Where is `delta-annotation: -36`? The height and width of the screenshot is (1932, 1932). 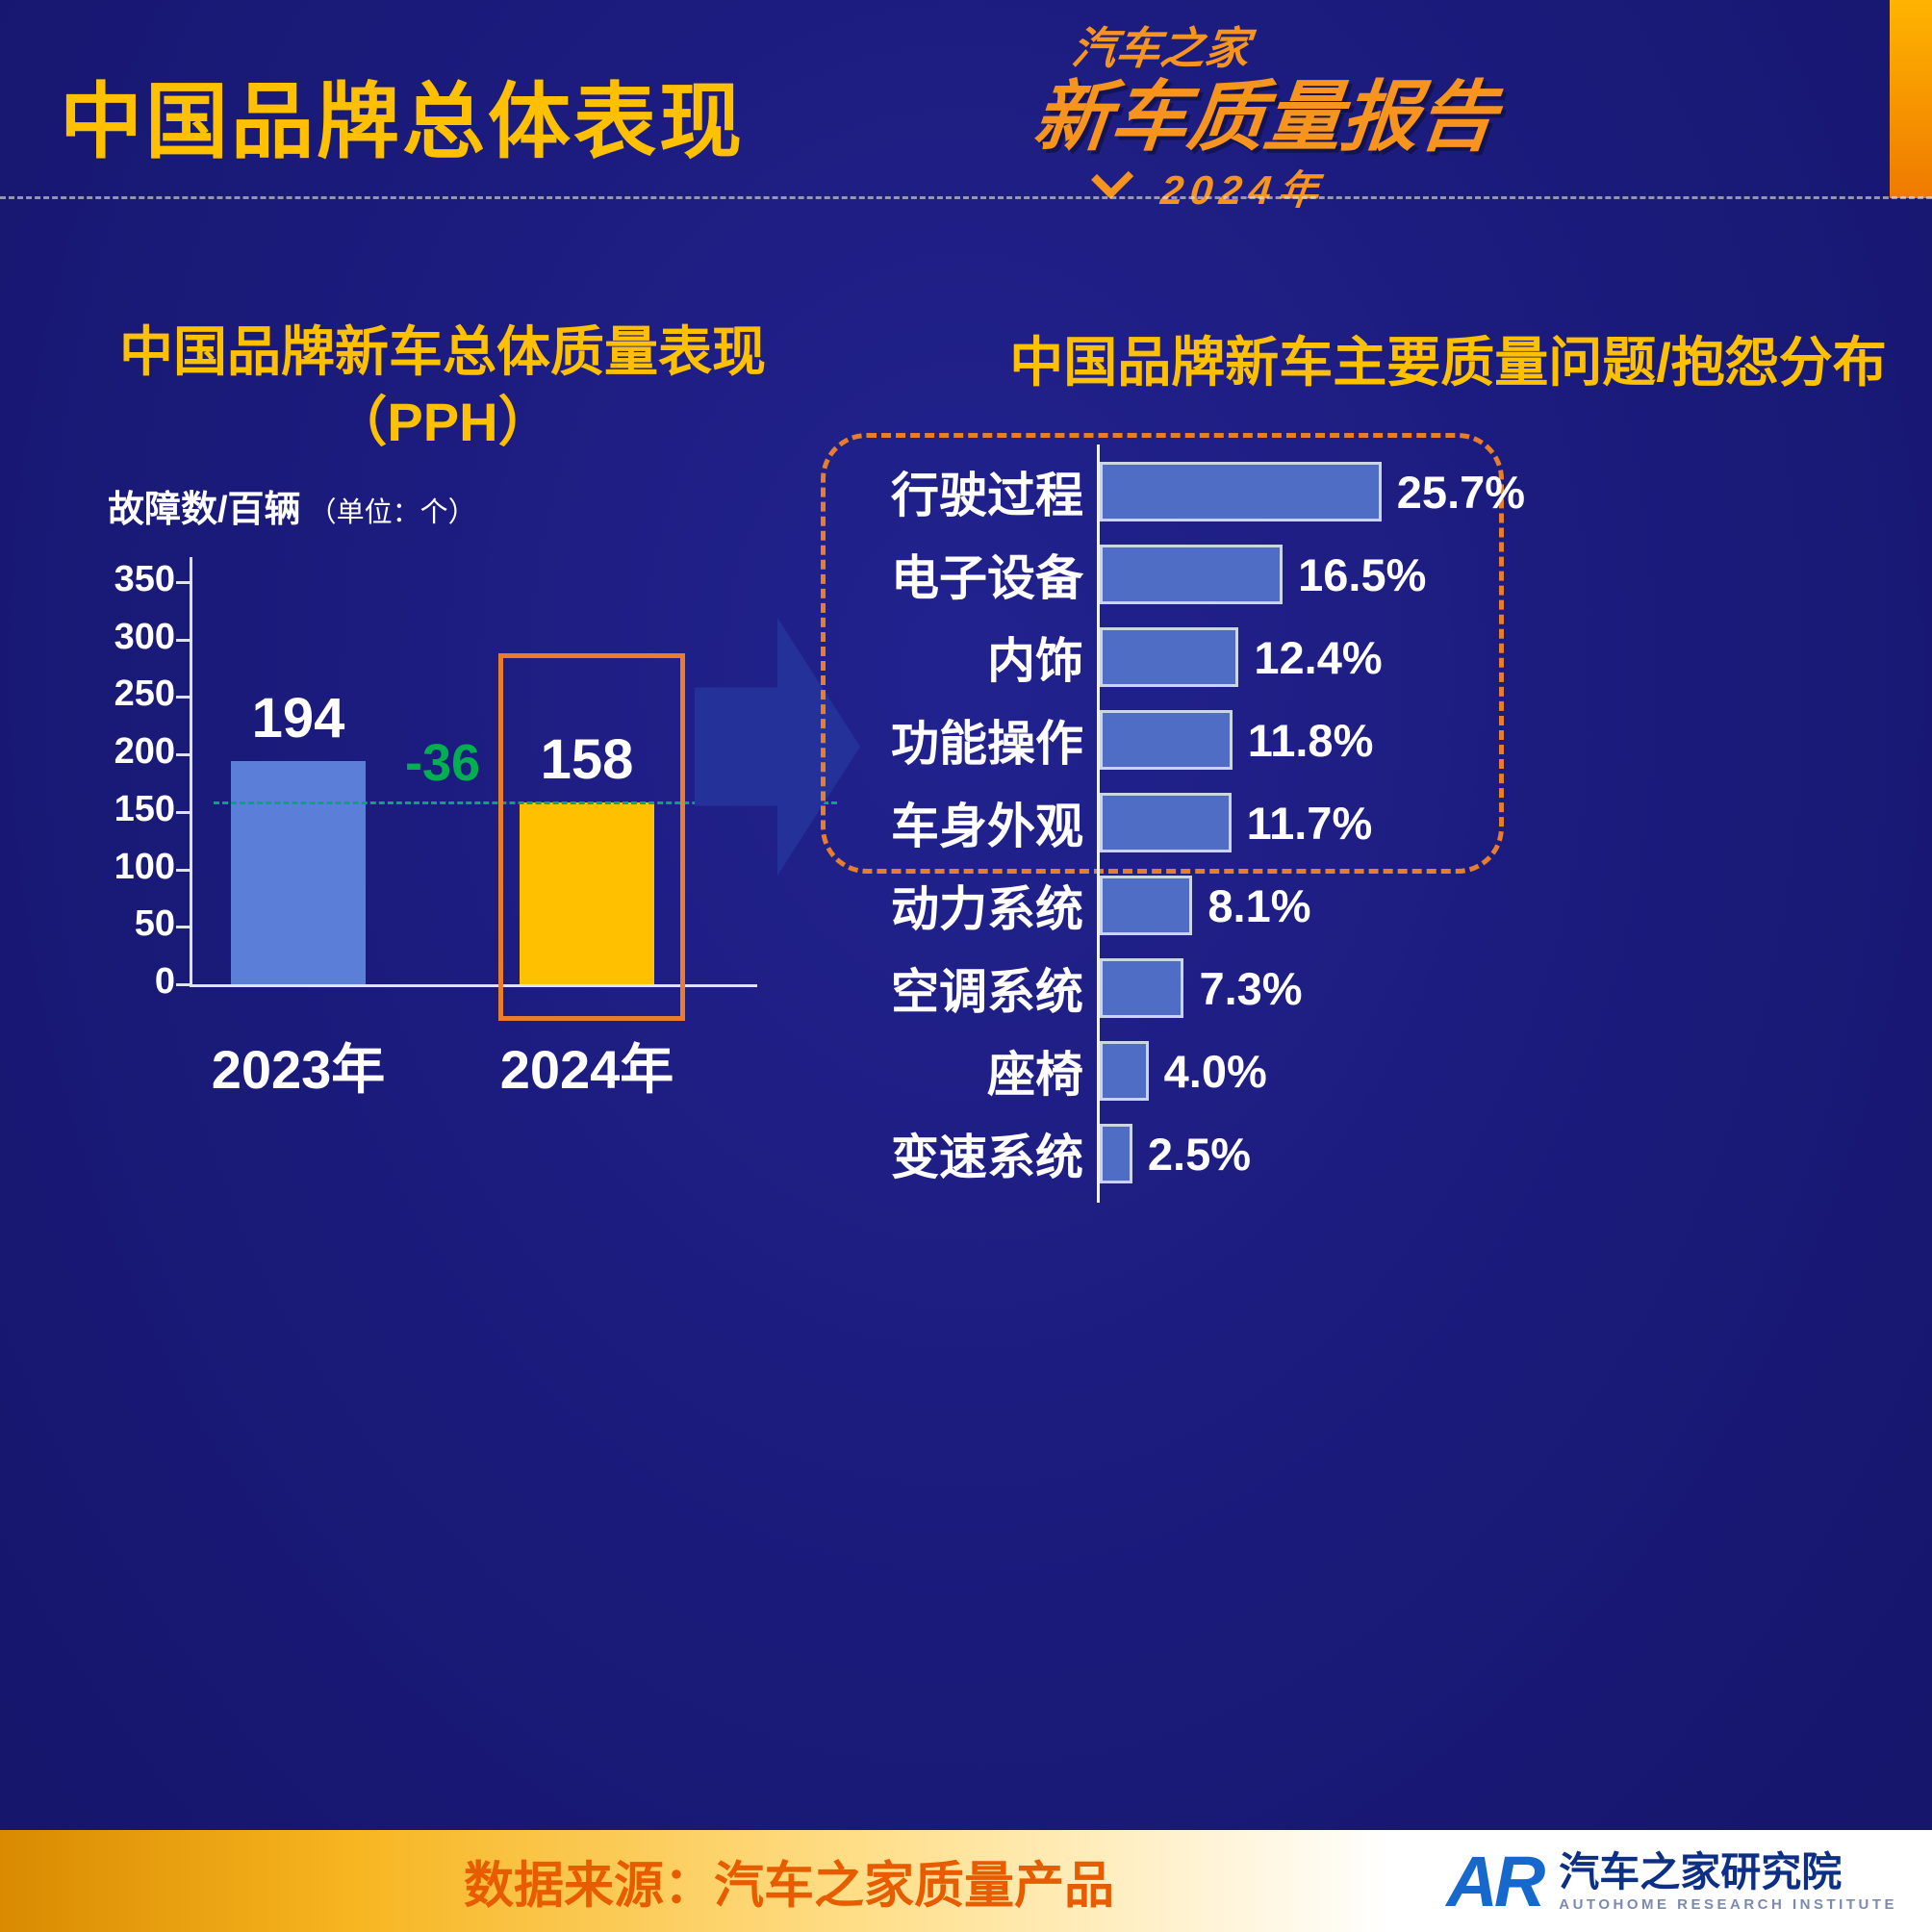 delta-annotation: -36 is located at coordinates (442, 763).